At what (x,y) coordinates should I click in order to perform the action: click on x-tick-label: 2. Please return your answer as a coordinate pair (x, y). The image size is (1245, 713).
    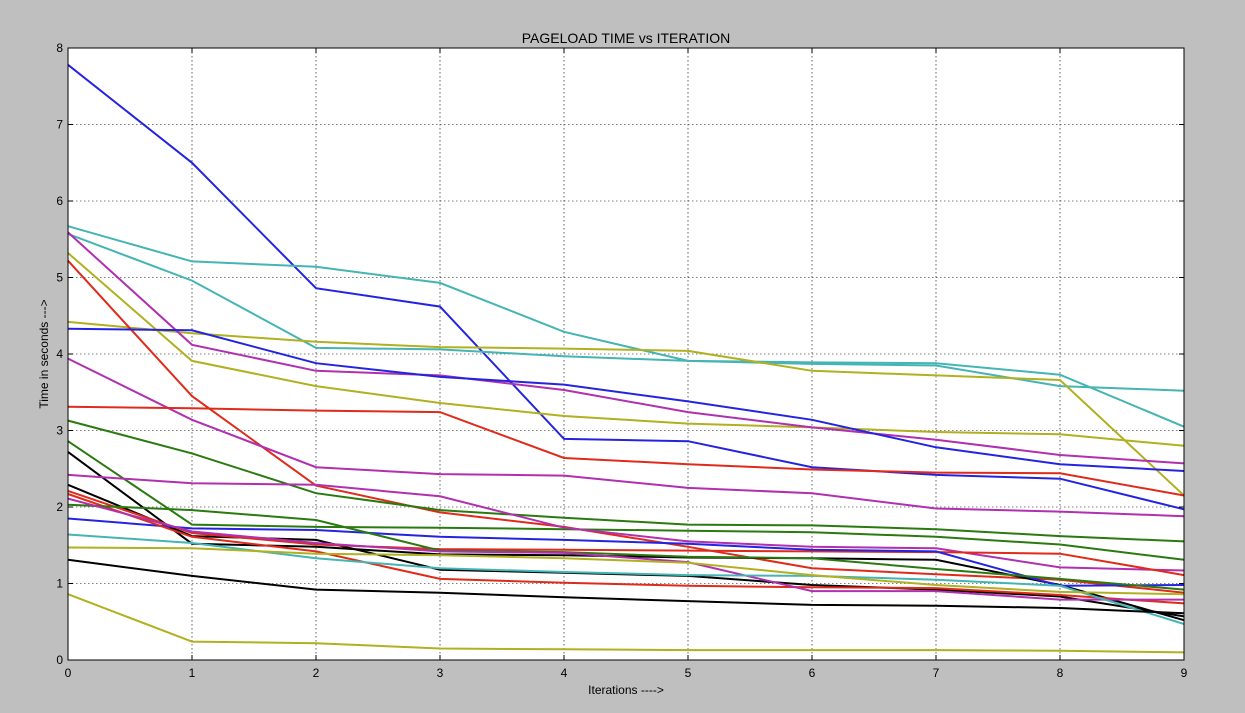
    Looking at the image, I should click on (316, 673).